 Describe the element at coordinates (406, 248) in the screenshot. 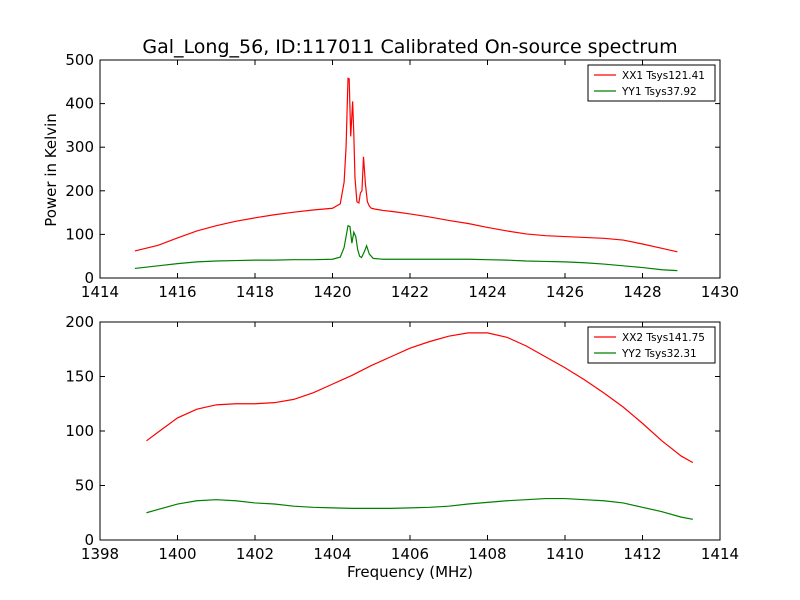

I see `series-line-yy1` at that location.